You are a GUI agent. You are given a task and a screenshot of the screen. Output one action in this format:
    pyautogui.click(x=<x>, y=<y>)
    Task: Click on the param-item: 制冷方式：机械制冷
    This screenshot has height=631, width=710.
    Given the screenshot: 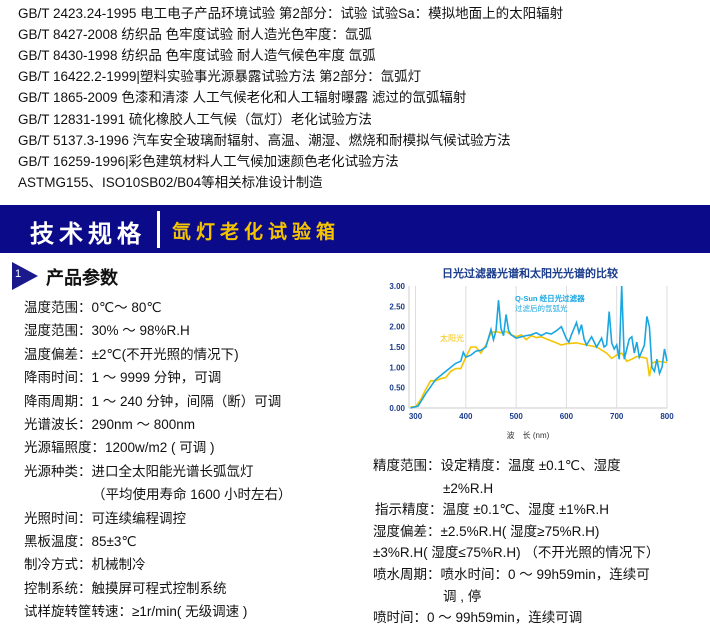 What is the action you would take?
    pyautogui.click(x=85, y=565)
    